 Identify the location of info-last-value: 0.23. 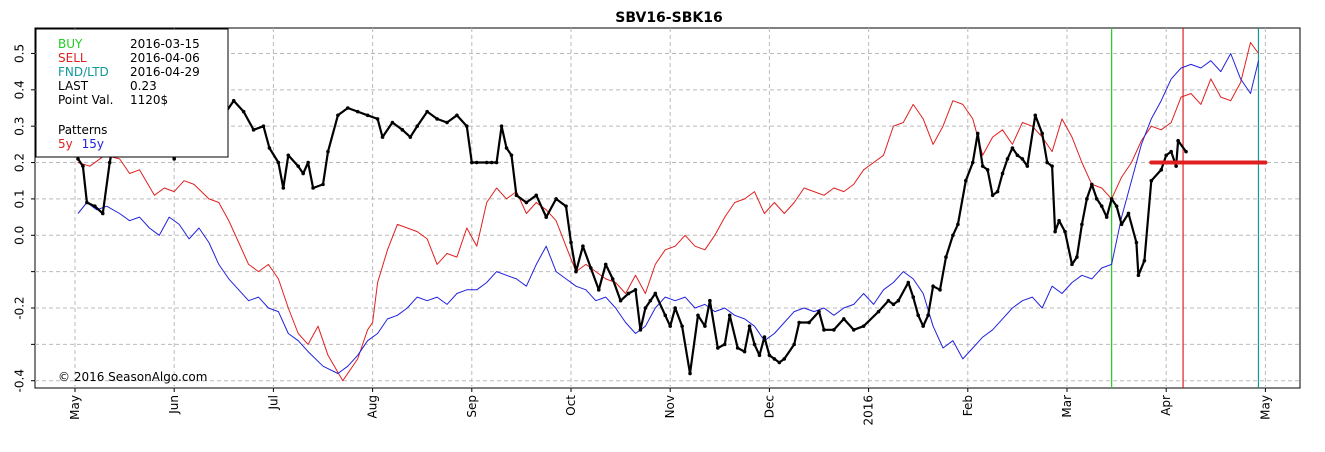
(143, 86).